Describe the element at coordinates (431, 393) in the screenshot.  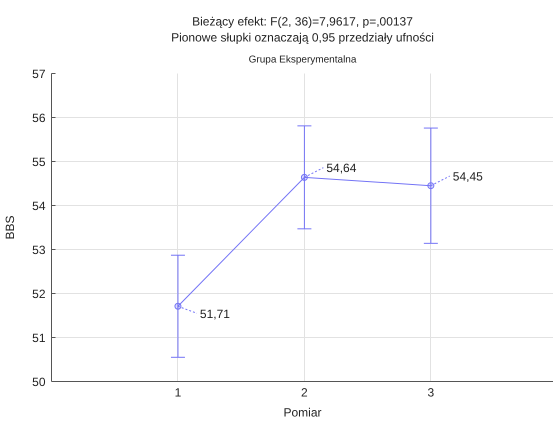
I see `x-tick-label: 3` at that location.